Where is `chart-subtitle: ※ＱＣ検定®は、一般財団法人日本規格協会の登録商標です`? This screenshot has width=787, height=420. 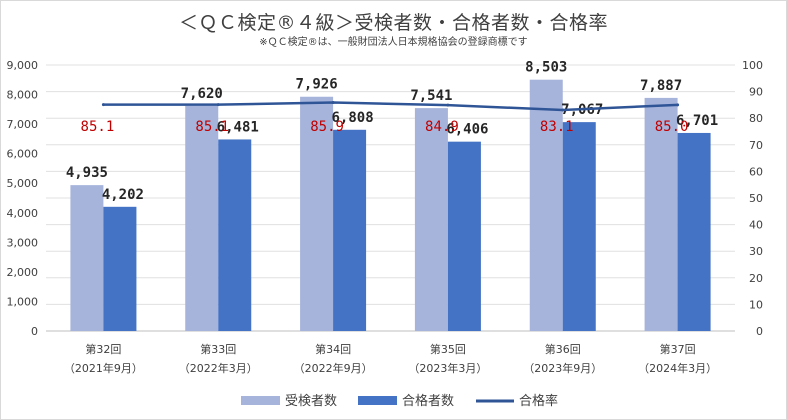
chart-subtitle: ※ＱＣ検定®は、一般財団法人日本規格協会の登録商標です is located at coordinates (393, 42).